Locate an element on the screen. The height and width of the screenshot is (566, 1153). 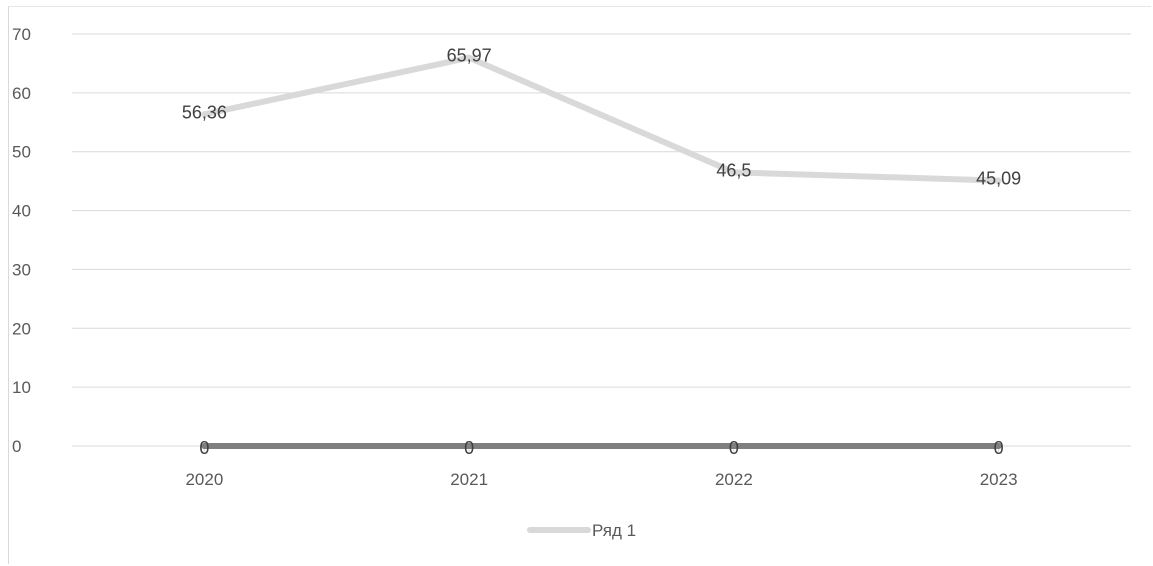
y-tick-label: 20 is located at coordinates (21, 328).